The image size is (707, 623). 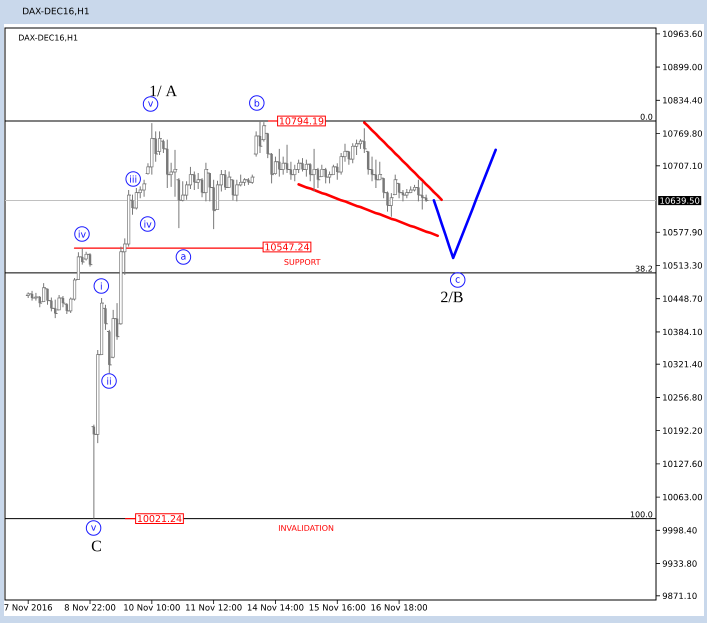 I want to click on x-tick-label: 15 Nov 16:00, so click(x=338, y=607).